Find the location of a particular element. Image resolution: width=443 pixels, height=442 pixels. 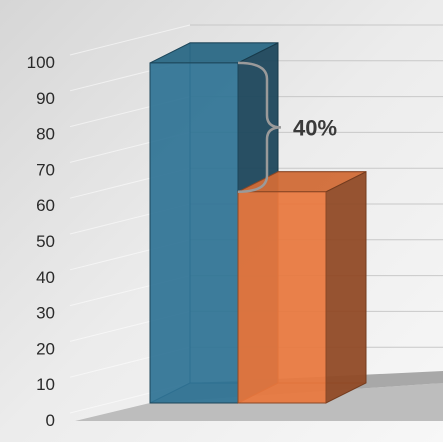

brace-shape is located at coordinates (259, 127).